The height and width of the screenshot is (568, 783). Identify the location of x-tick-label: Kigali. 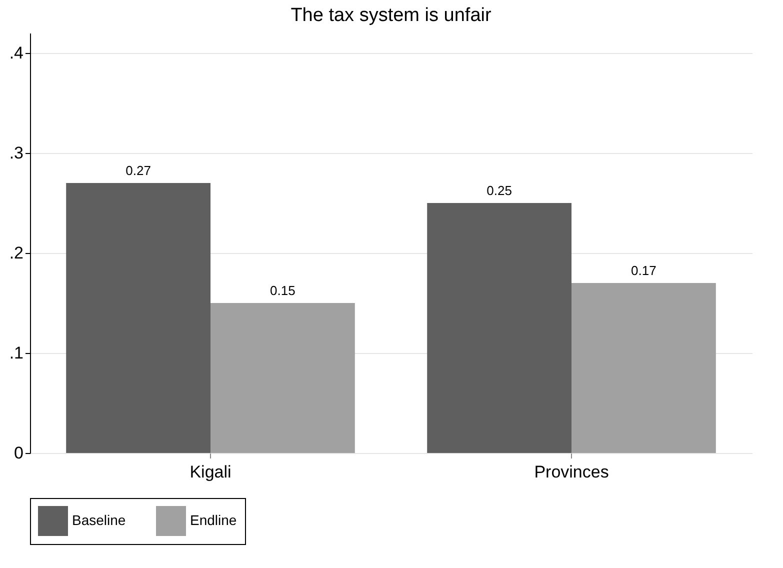
(211, 472).